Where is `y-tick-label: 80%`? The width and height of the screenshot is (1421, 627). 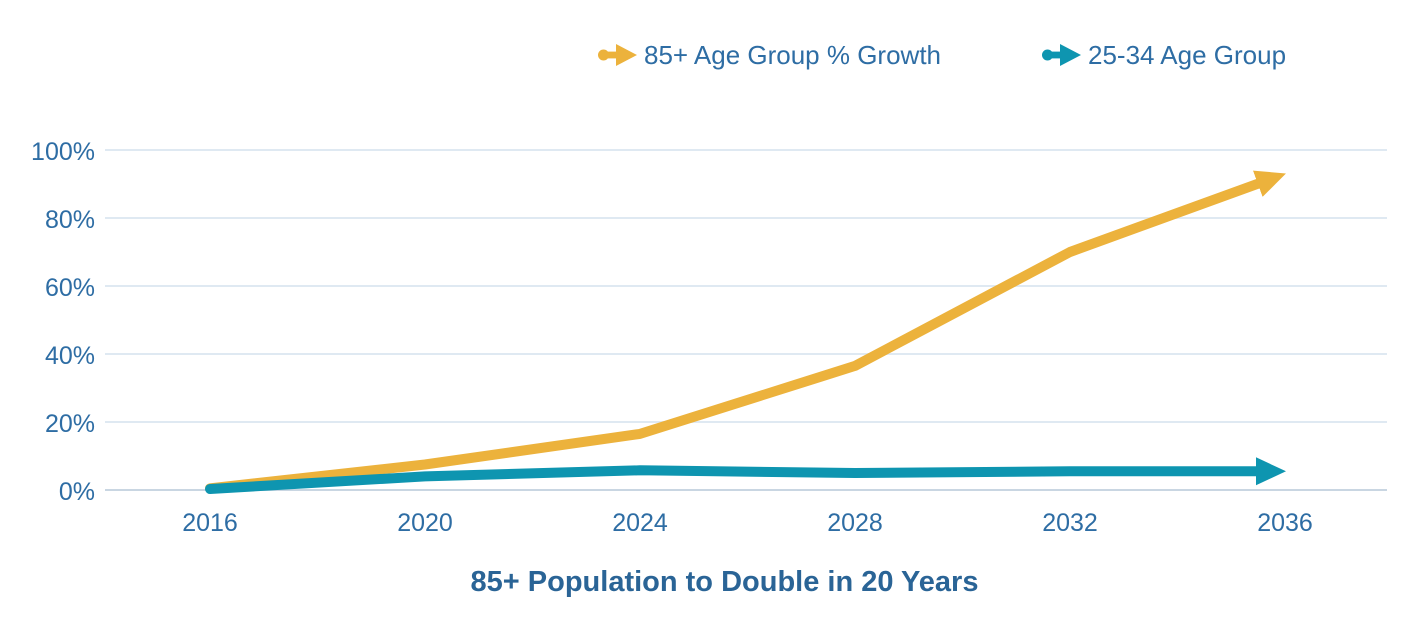 y-tick-label: 80% is located at coordinates (70, 220).